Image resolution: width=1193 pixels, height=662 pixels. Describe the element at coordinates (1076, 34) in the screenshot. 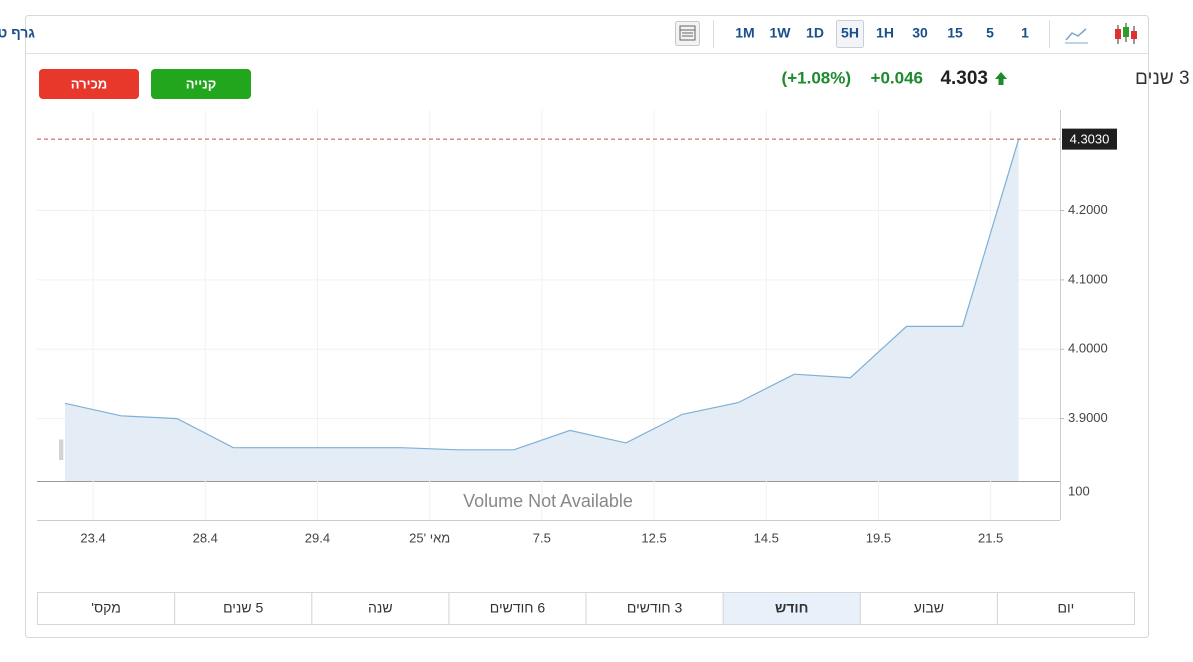

I see `line-chart-icon` at that location.